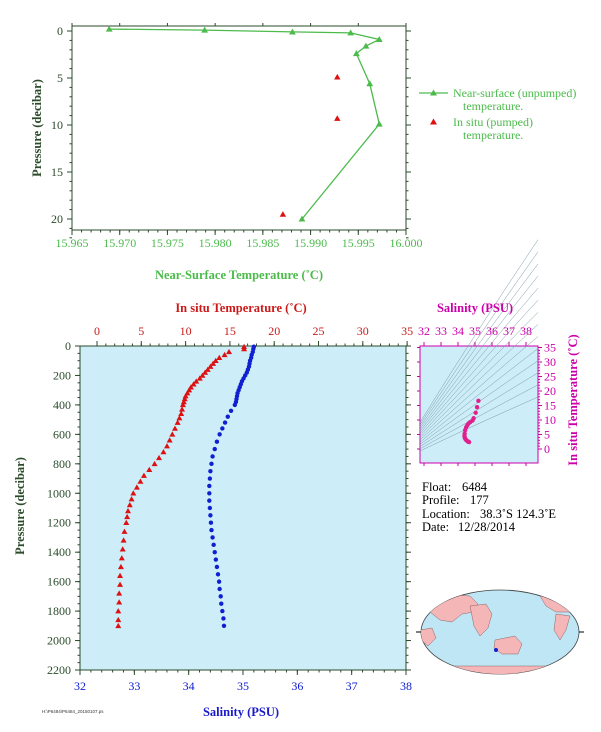 The image size is (601, 732). What do you see at coordinates (59, 641) in the screenshot?
I see `pressure-y-tick-label: 2000` at bounding box center [59, 641].